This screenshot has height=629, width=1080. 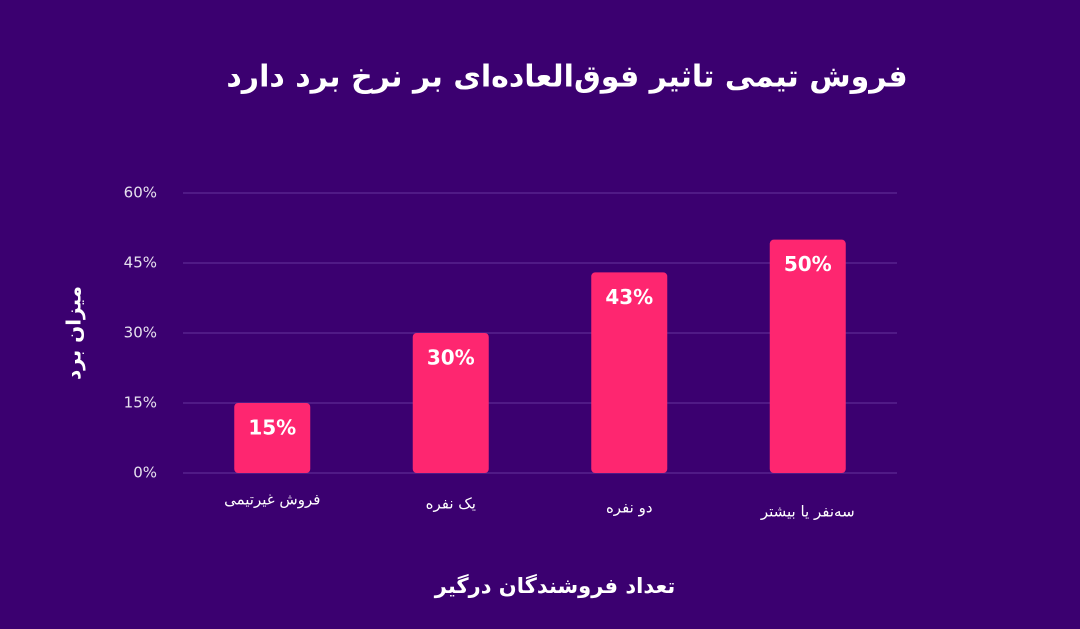 I want to click on y-axis-title: میزان برد, so click(x=74, y=333).